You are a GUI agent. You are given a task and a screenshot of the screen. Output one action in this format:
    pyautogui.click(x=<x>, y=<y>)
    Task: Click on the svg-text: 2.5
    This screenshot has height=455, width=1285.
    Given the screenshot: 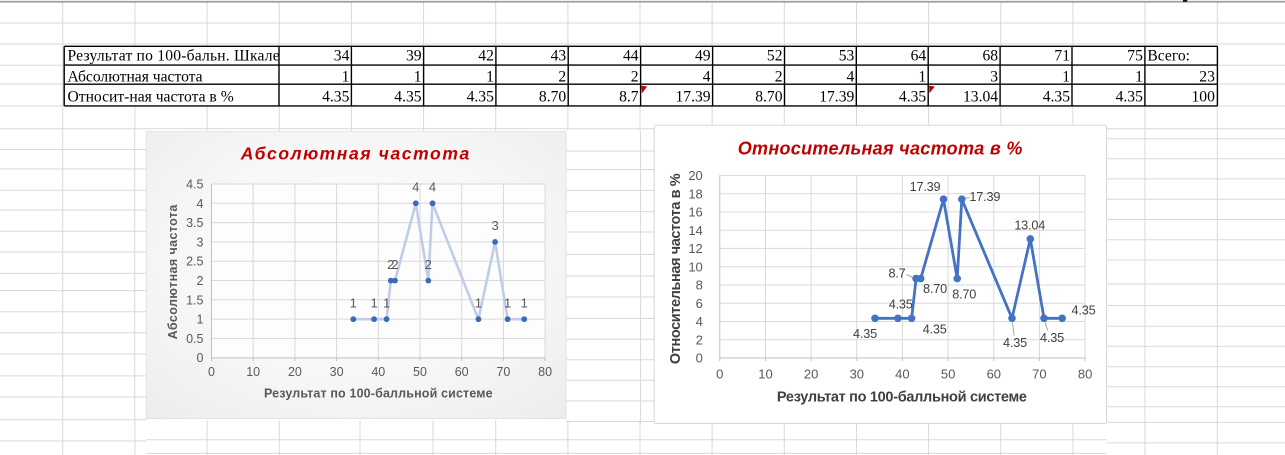 What is the action you would take?
    pyautogui.click(x=194, y=262)
    